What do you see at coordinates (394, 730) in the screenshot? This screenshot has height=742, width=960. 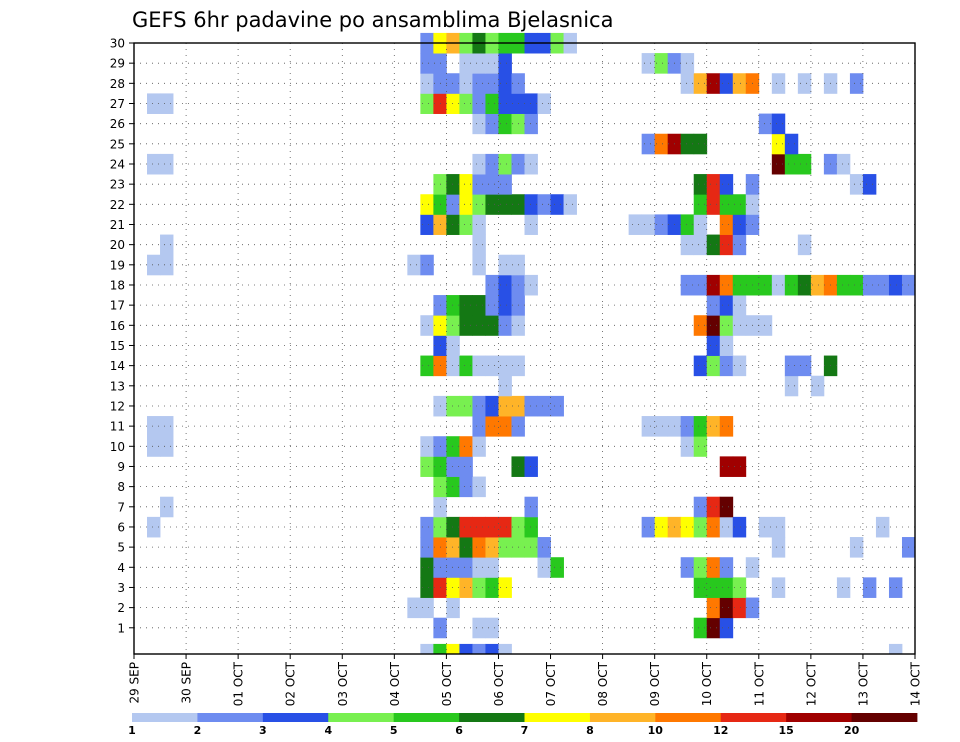 I see `colorbar-label: 5` at bounding box center [394, 730].